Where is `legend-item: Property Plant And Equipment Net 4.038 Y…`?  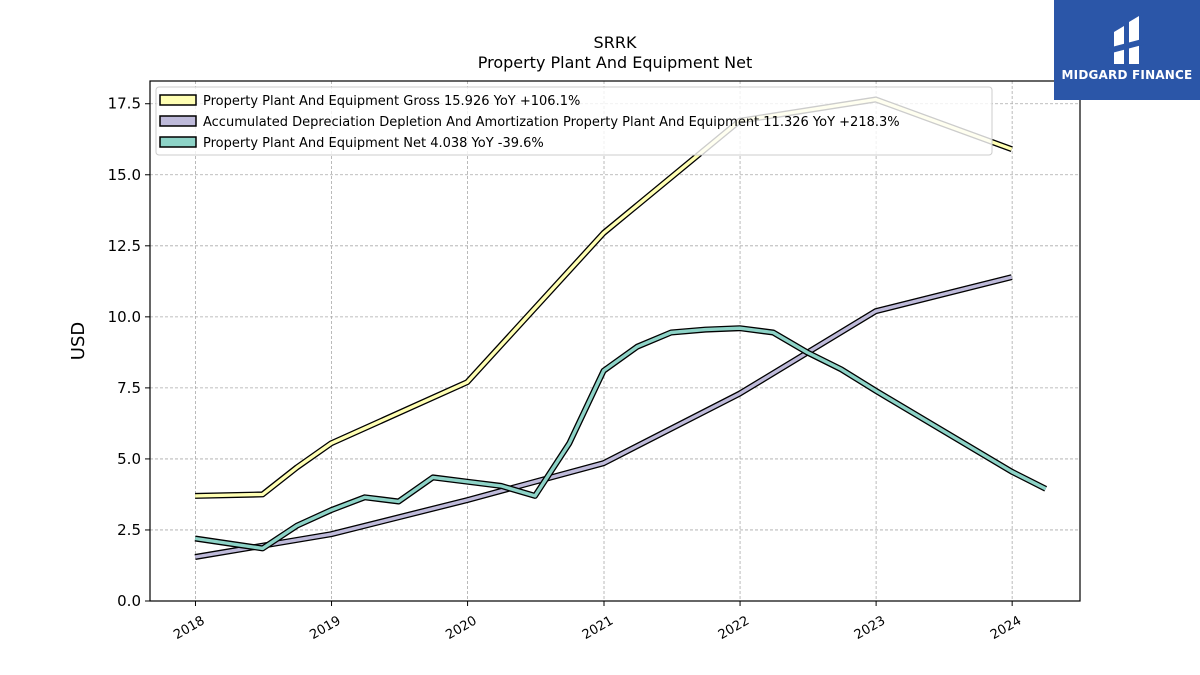
legend-item: Property Plant And Equipment Net 4.038 Y… is located at coordinates (351, 143).